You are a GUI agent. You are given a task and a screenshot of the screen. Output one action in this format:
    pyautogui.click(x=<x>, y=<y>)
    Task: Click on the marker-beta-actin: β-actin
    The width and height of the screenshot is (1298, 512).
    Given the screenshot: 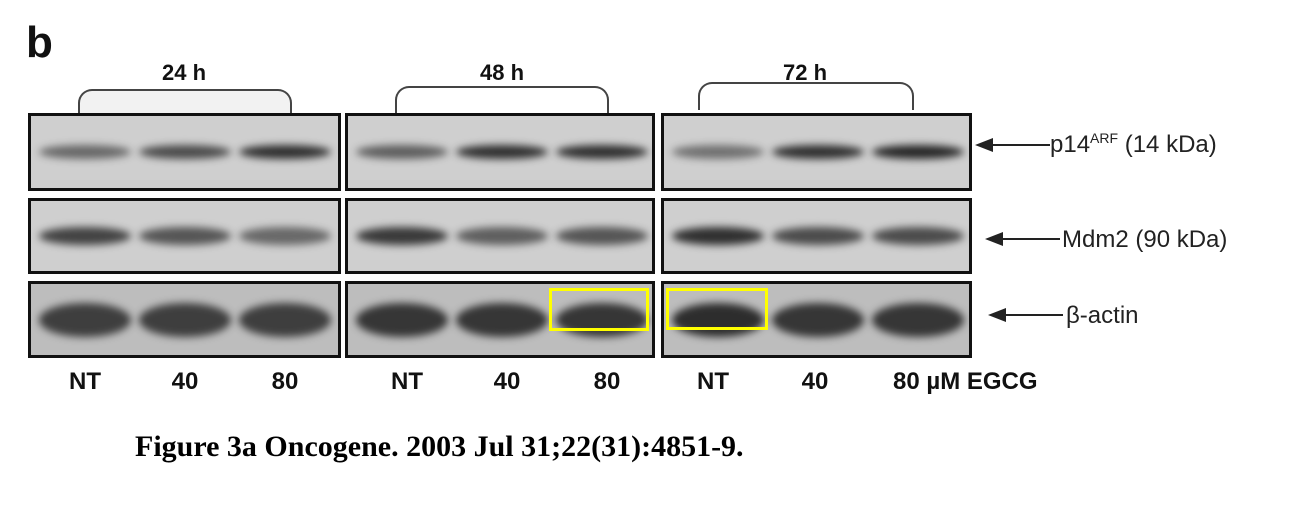 What is the action you would take?
    pyautogui.click(x=1102, y=315)
    